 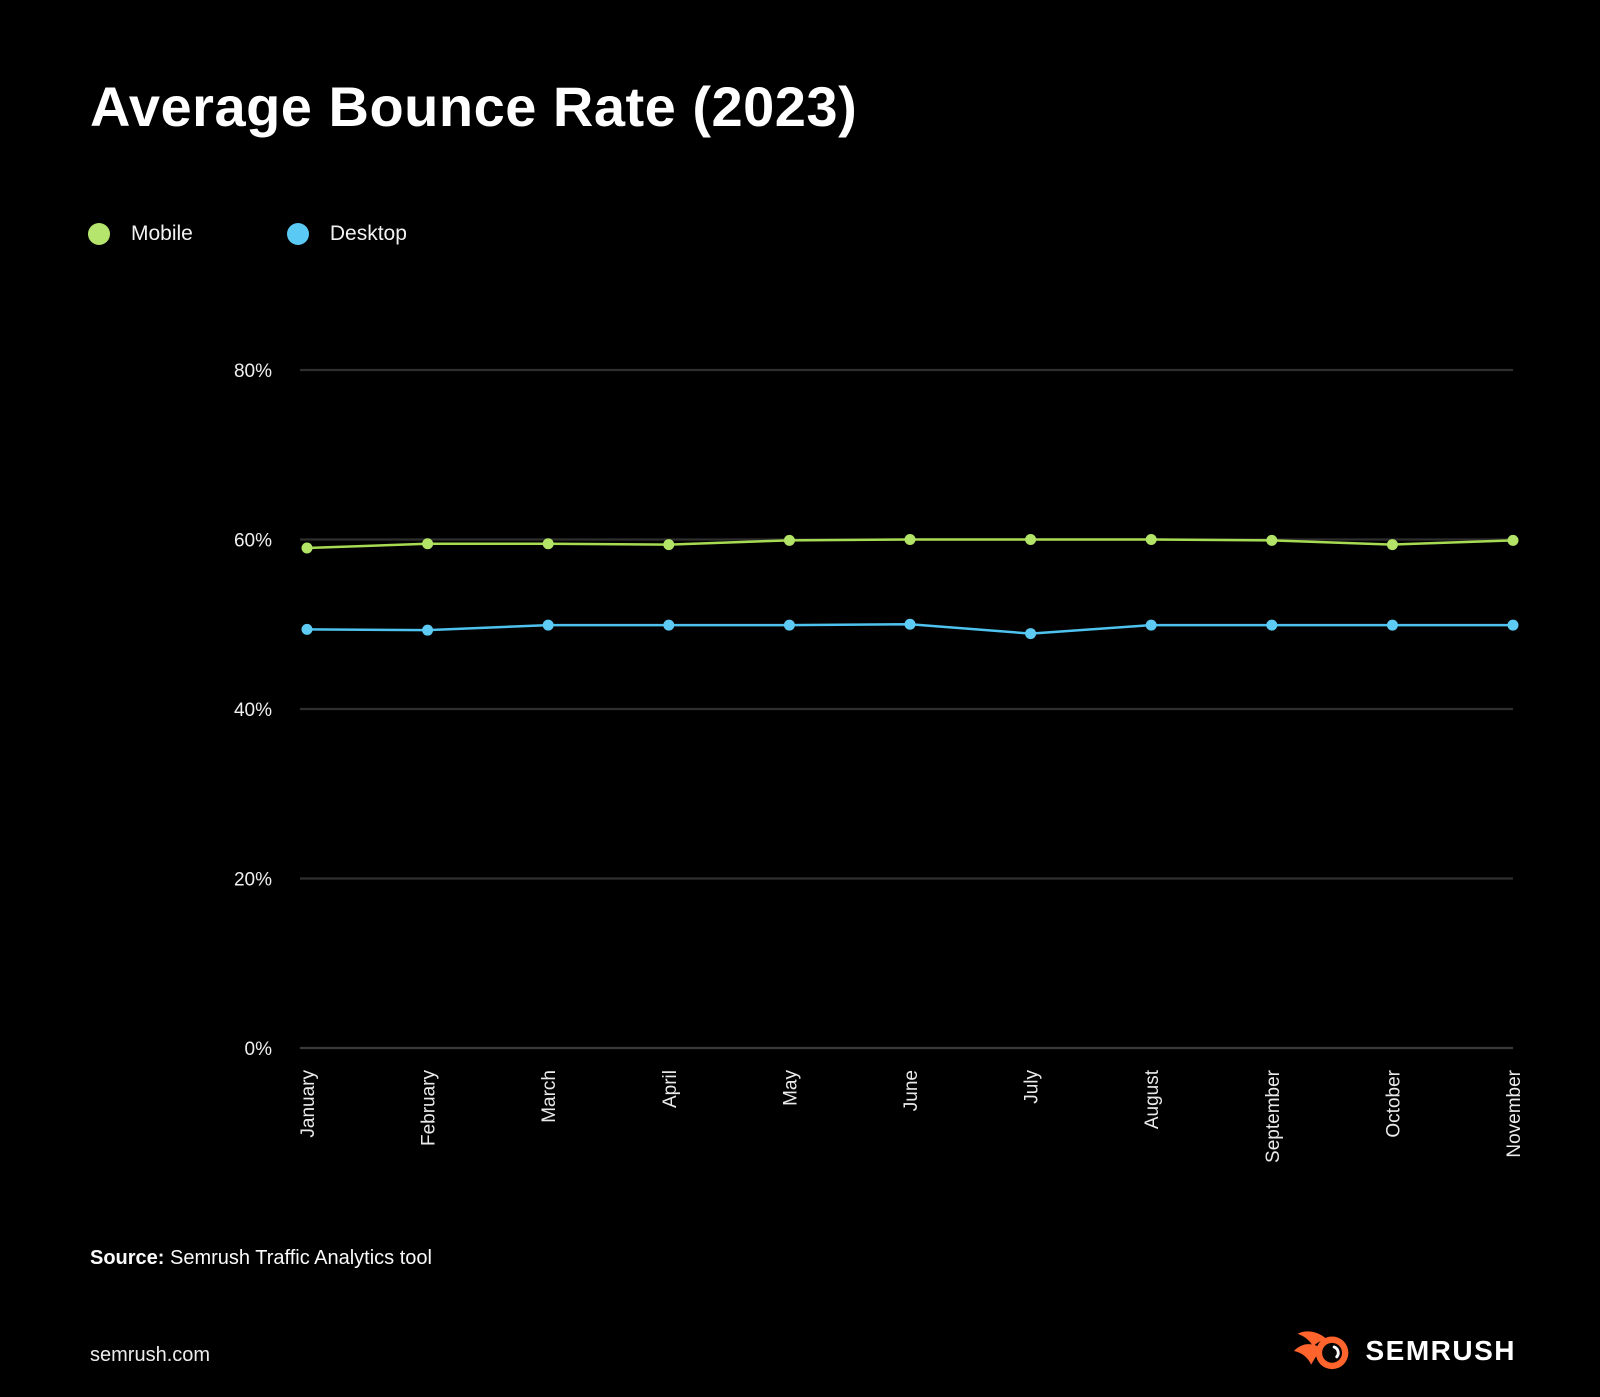 What do you see at coordinates (1272, 540) in the screenshot?
I see `mobile-point-september` at bounding box center [1272, 540].